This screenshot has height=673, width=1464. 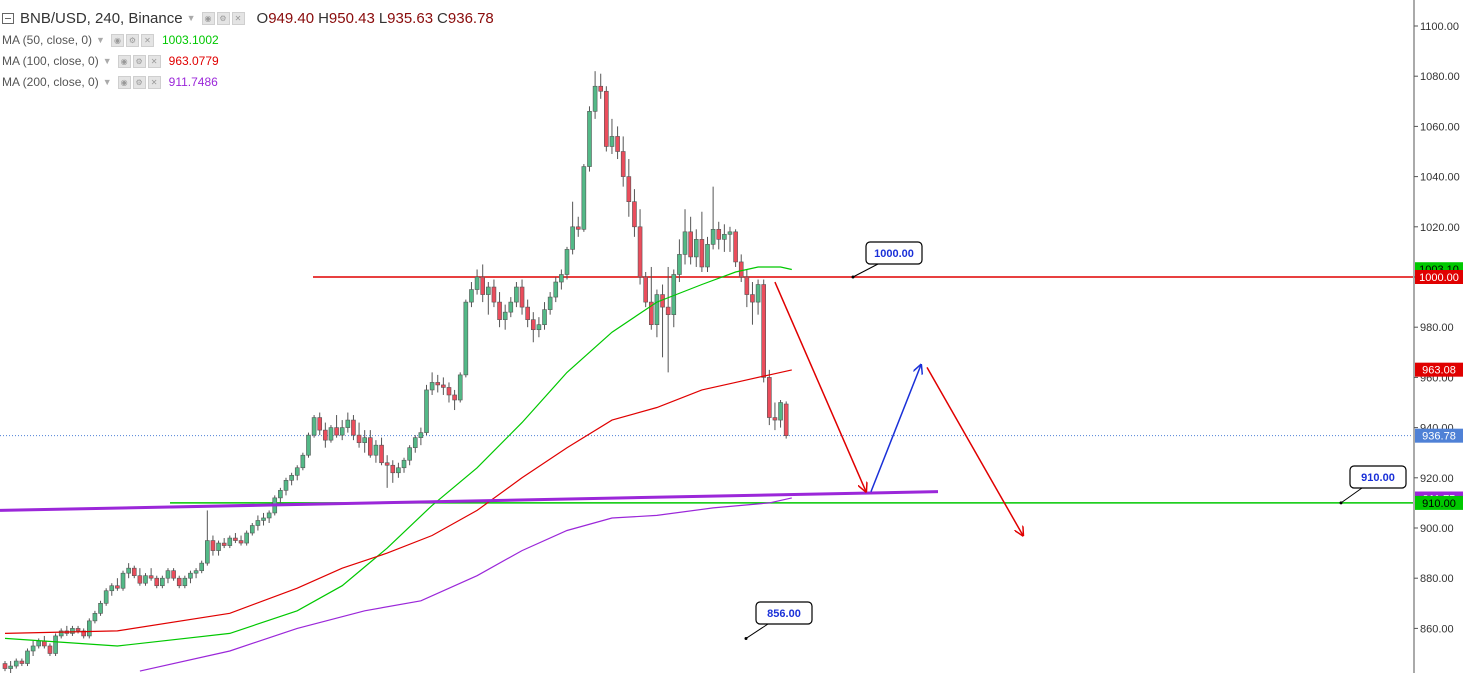 I want to click on indicator-label: MA (50, close, 0), so click(x=47, y=40).